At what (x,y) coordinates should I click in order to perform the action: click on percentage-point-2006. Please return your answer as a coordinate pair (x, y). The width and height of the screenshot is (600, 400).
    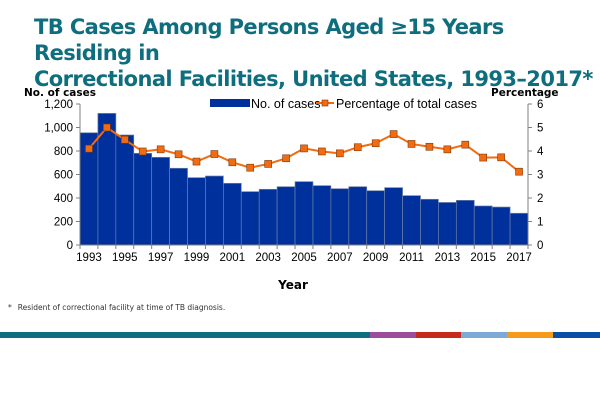
    Looking at the image, I should click on (322, 151).